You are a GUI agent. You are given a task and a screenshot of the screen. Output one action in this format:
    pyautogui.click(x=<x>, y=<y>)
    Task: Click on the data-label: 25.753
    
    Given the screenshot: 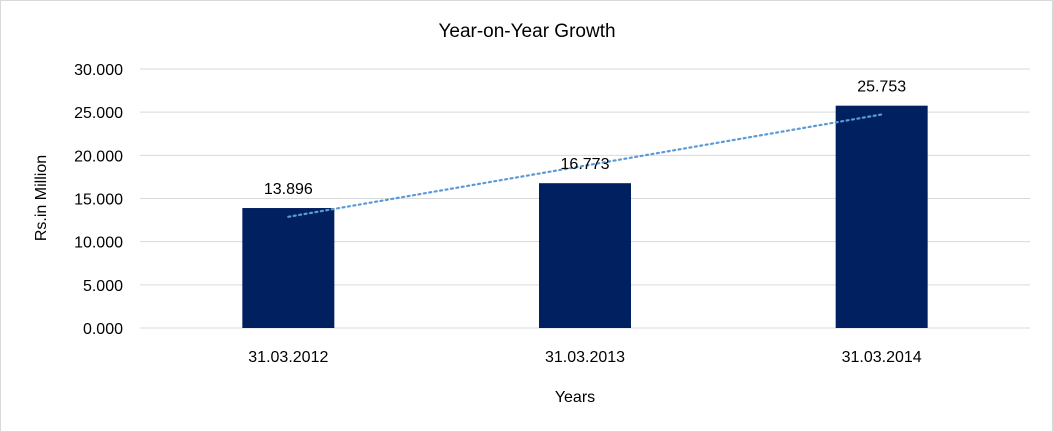 What is the action you would take?
    pyautogui.click(x=881, y=87)
    